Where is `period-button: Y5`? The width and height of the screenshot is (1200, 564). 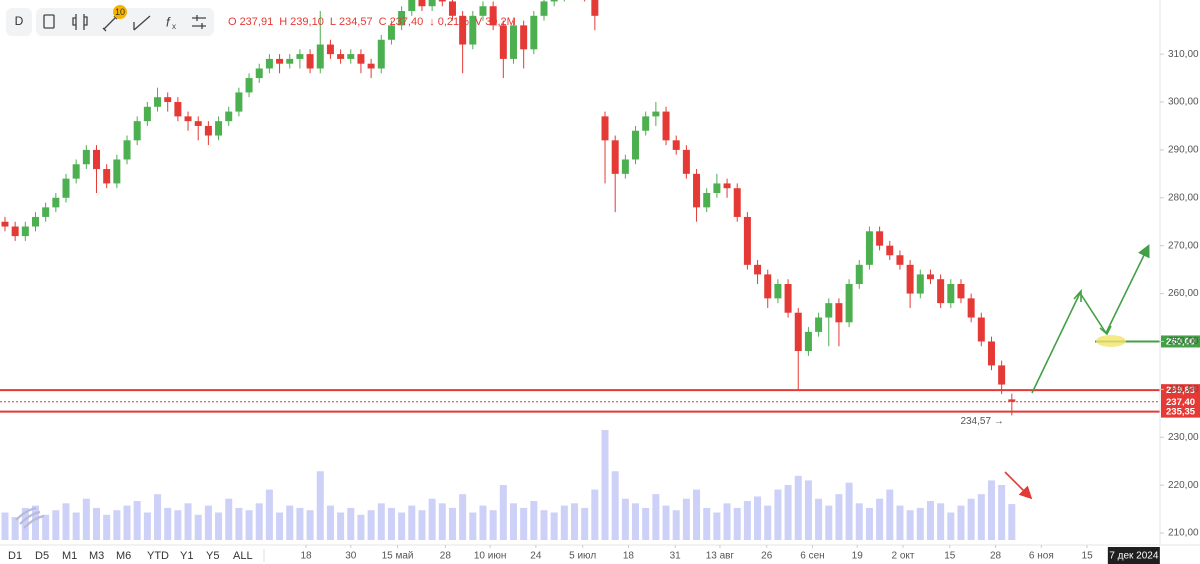 period-button: Y5 is located at coordinates (212, 556).